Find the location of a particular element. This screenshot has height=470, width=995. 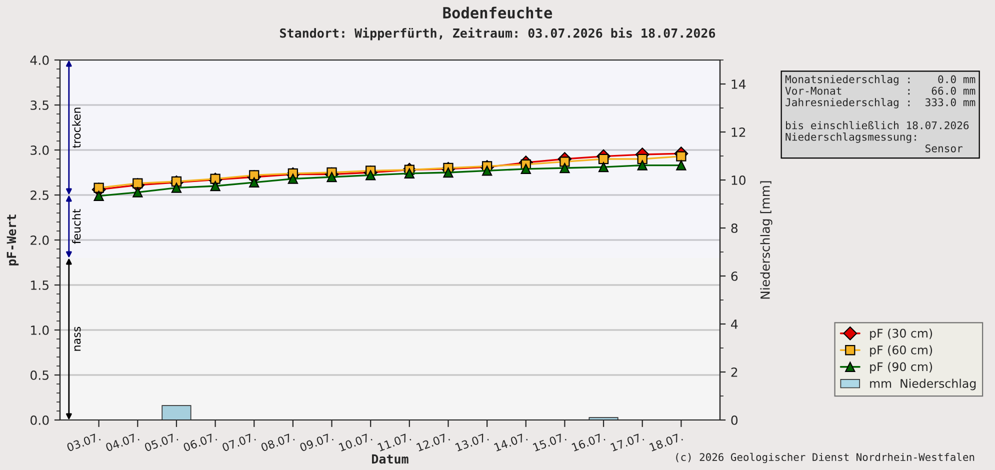

x-tick-label: 08.07. is located at coordinates (277, 442).